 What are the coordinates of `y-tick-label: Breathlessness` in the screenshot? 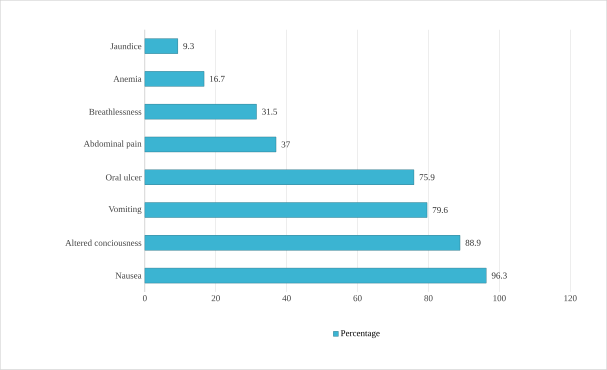 It's located at (115, 111).